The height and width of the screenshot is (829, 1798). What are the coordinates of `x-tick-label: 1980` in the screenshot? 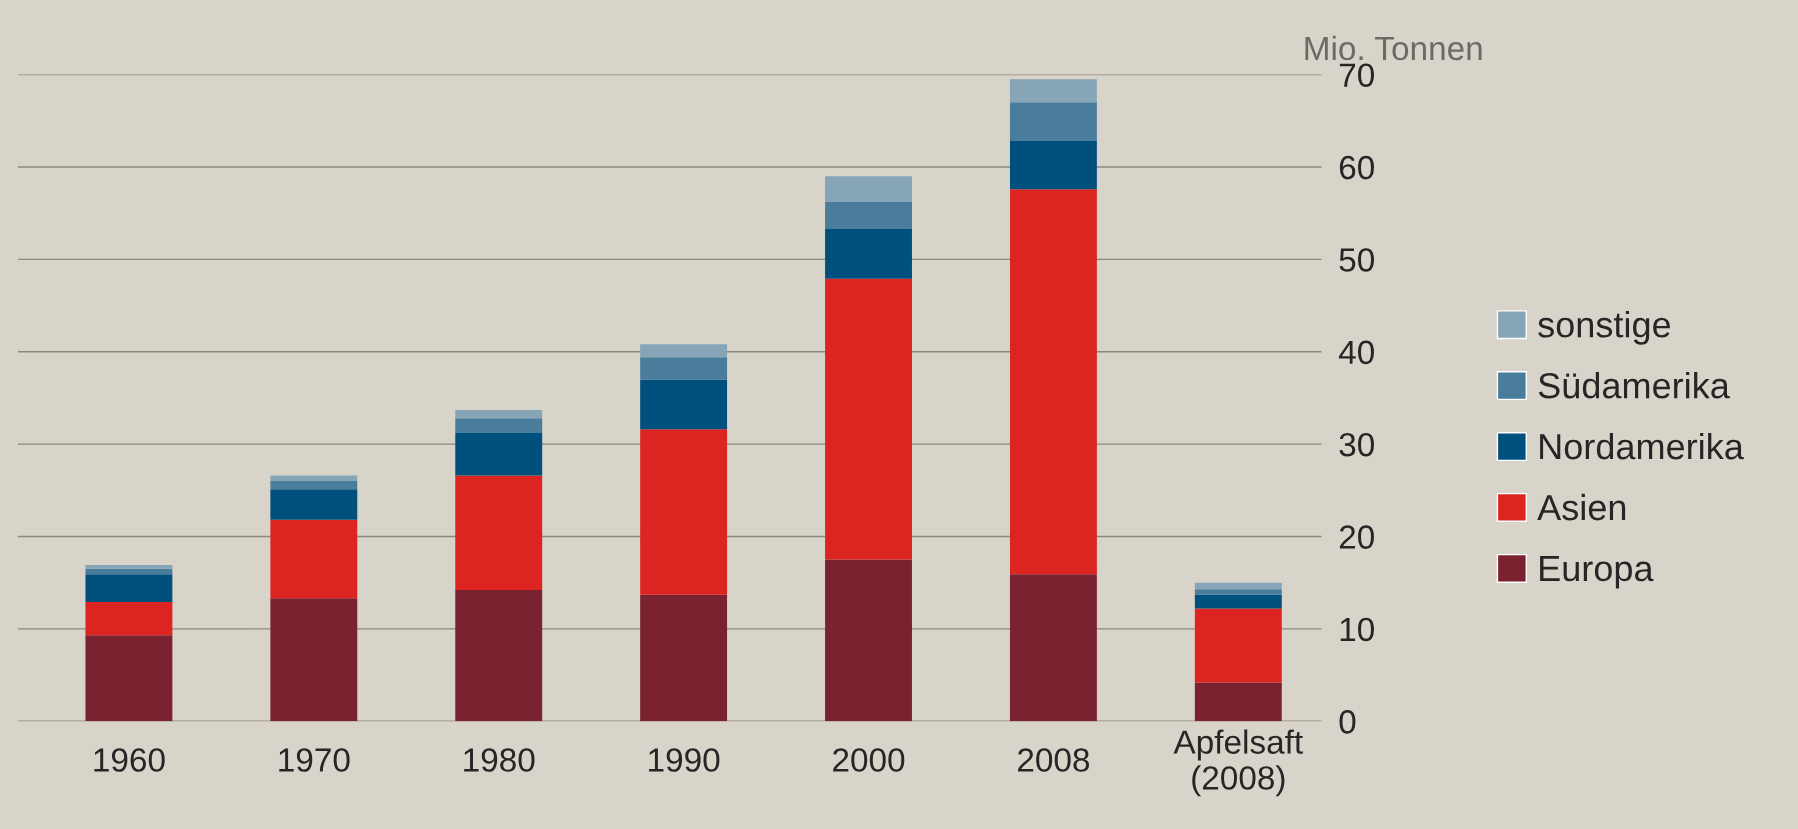 It's located at (499, 760).